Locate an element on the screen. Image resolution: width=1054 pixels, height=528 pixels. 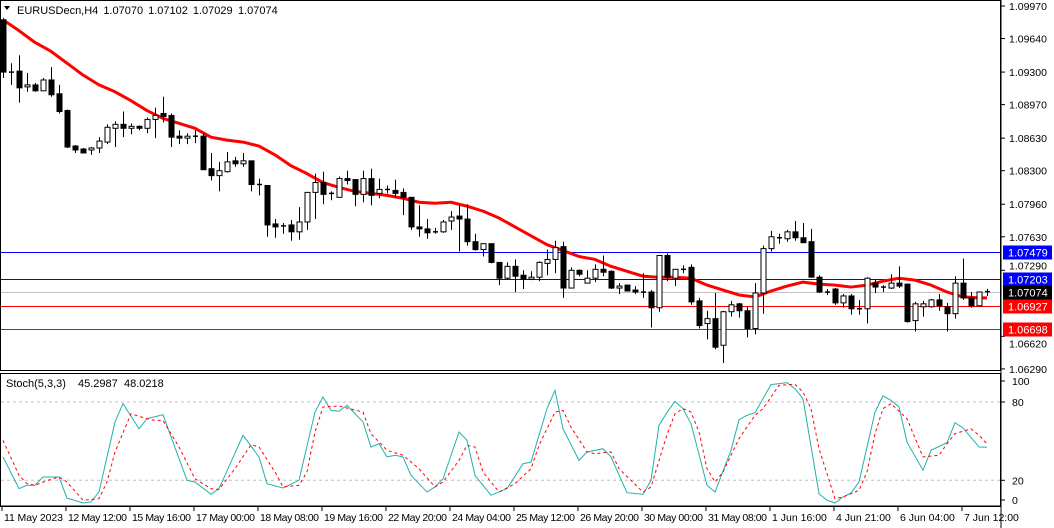
time-tick-label: 22 May 20:00 is located at coordinates (417, 518).